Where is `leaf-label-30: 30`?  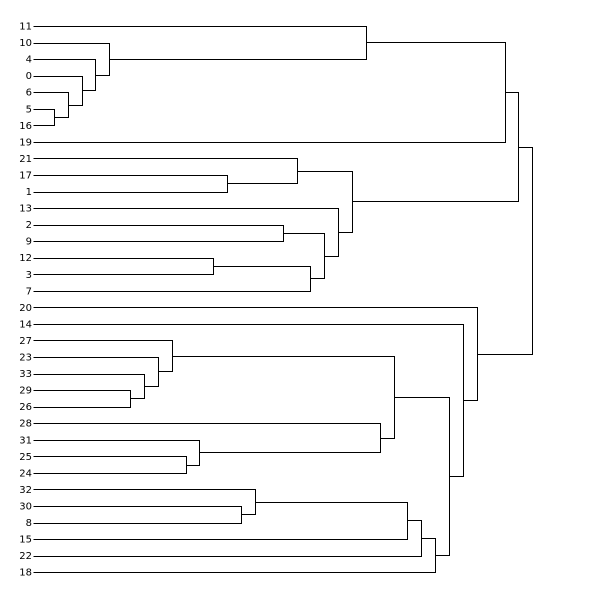
leaf-label-30: 30 is located at coordinates (25, 506).